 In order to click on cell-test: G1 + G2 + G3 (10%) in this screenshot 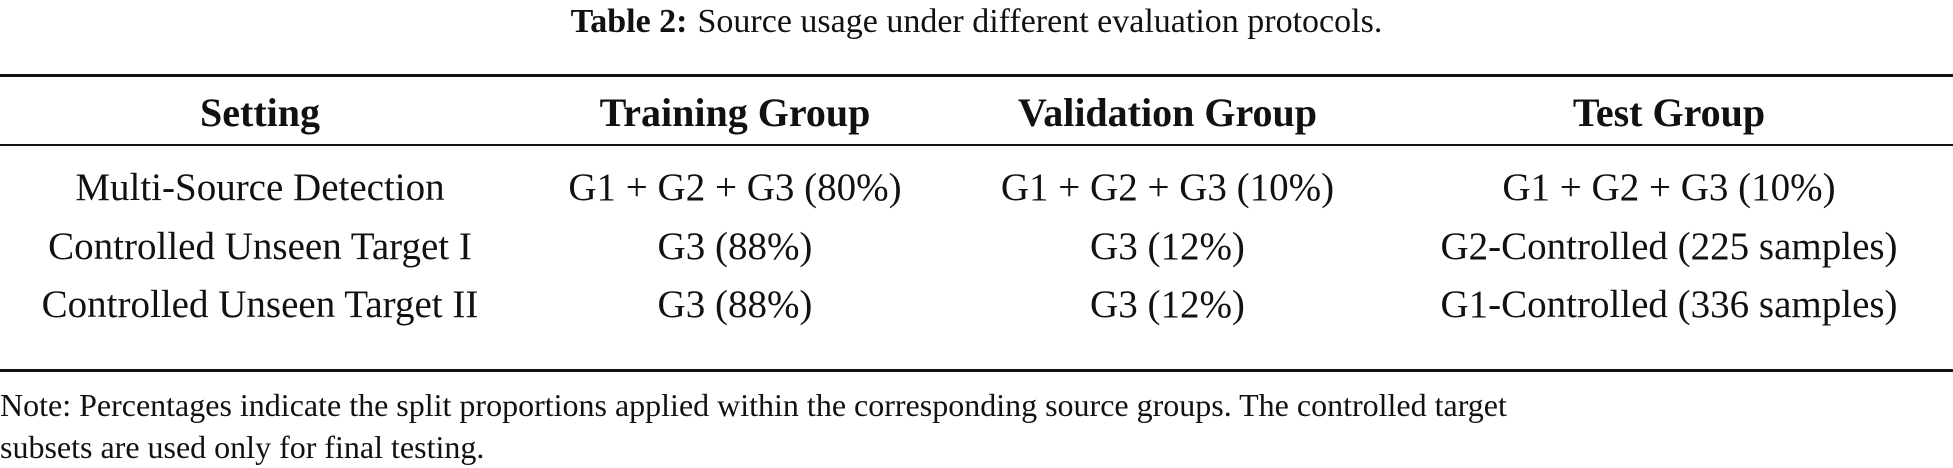, I will do `click(1669, 187)`.